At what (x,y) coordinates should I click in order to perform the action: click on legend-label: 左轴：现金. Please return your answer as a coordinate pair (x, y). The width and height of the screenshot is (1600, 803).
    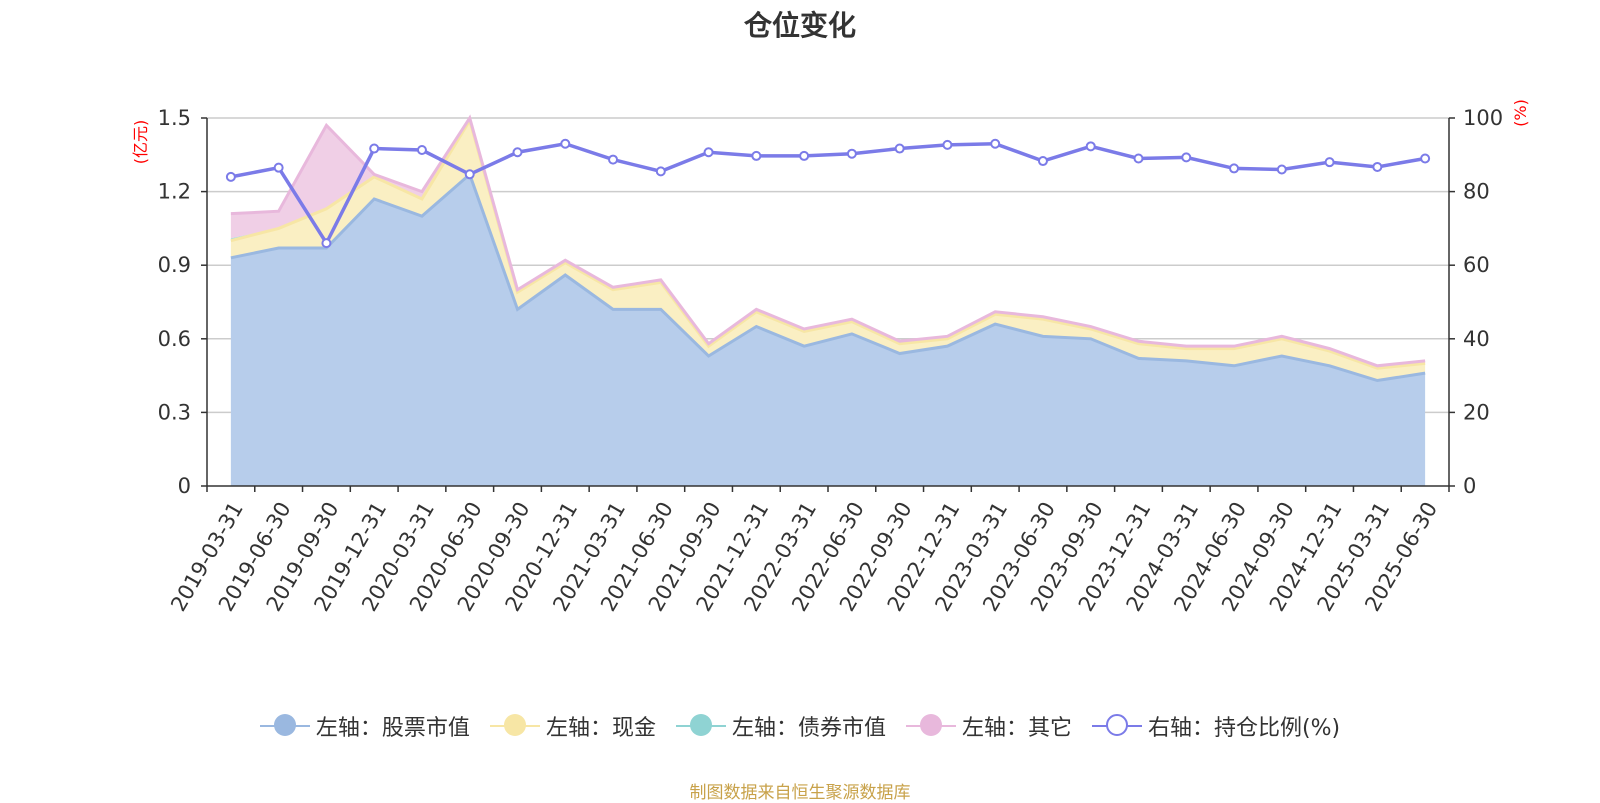
    Looking at the image, I should click on (600, 728).